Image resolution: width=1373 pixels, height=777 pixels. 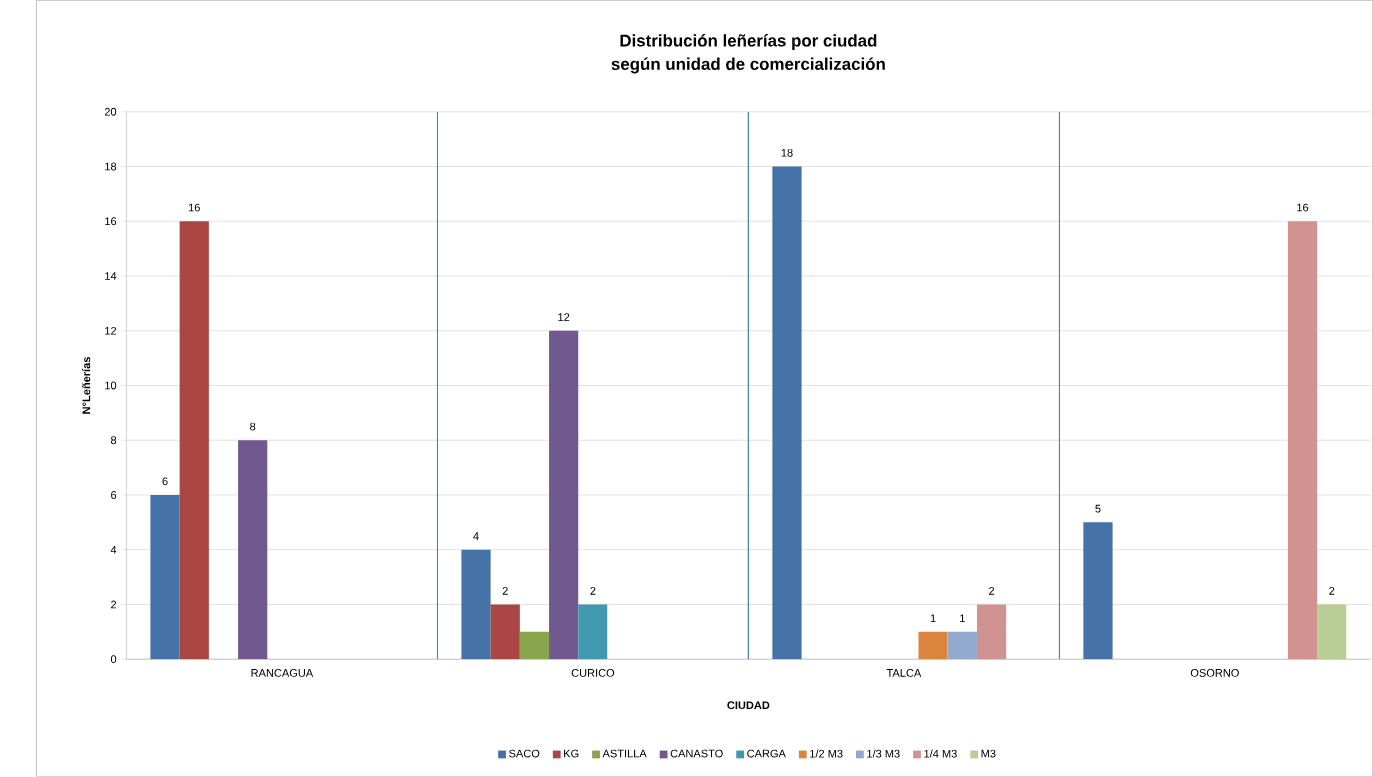 What do you see at coordinates (696, 753) in the screenshot?
I see `legend-label: CANASTO` at bounding box center [696, 753].